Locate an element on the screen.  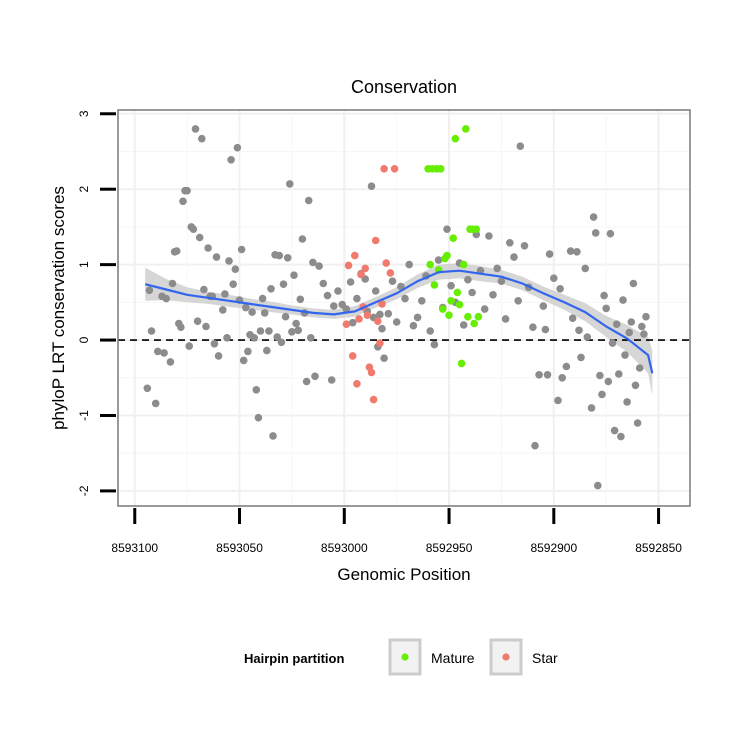
legend-swatch-mature is located at coordinates (405, 657).